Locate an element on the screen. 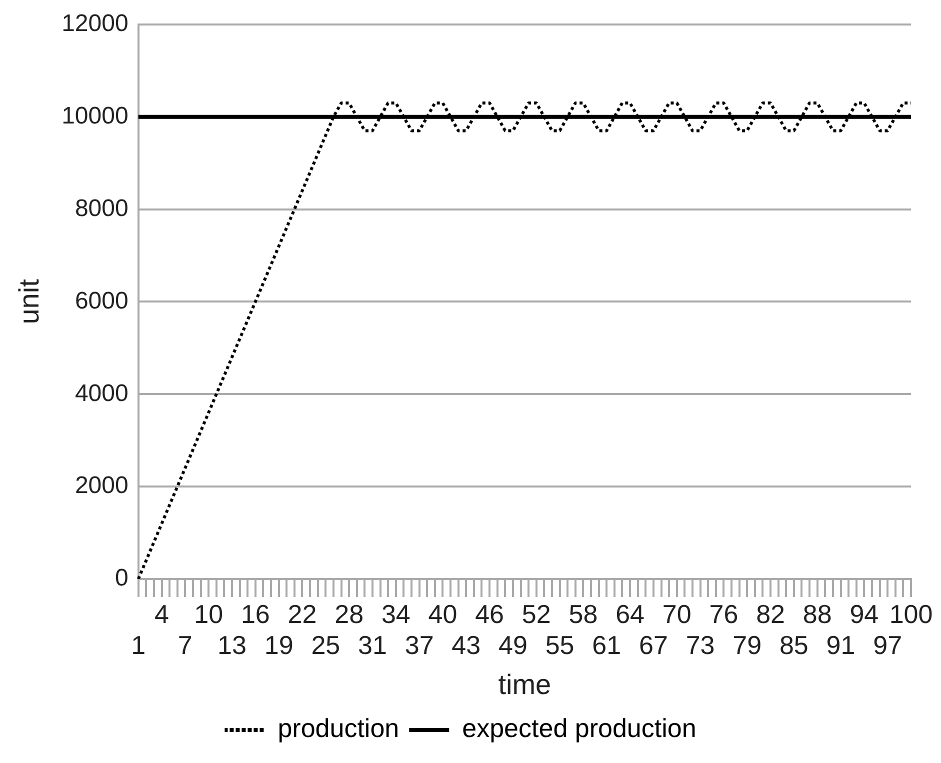  legend-label: production is located at coordinates (339, 728).